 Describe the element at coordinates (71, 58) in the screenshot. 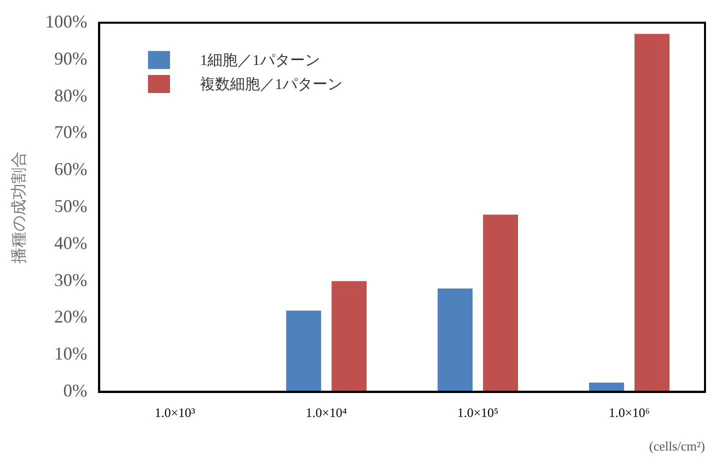

I see `y-tick-label: 90%` at that location.